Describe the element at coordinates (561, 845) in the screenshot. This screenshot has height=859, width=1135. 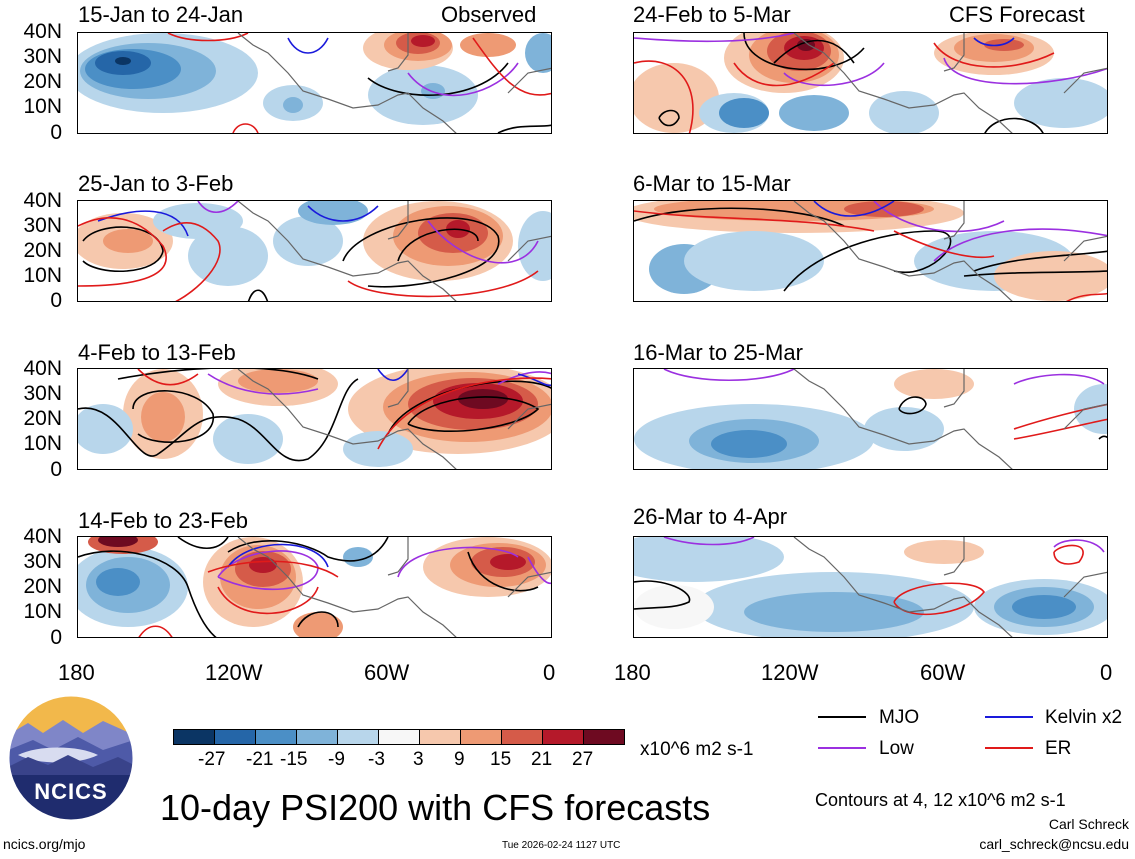
I see `footer-timestamp: Tue 2026-02-24 1127 UTC` at that location.